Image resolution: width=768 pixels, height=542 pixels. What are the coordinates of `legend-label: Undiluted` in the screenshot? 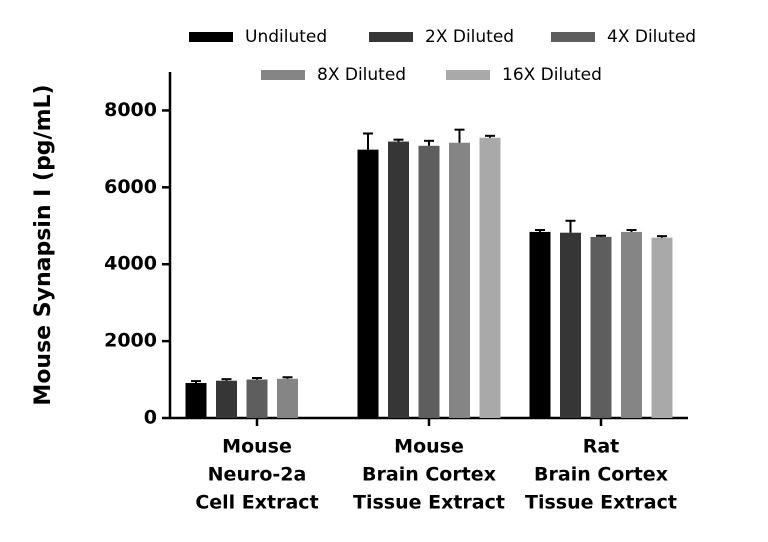 It's located at (286, 37).